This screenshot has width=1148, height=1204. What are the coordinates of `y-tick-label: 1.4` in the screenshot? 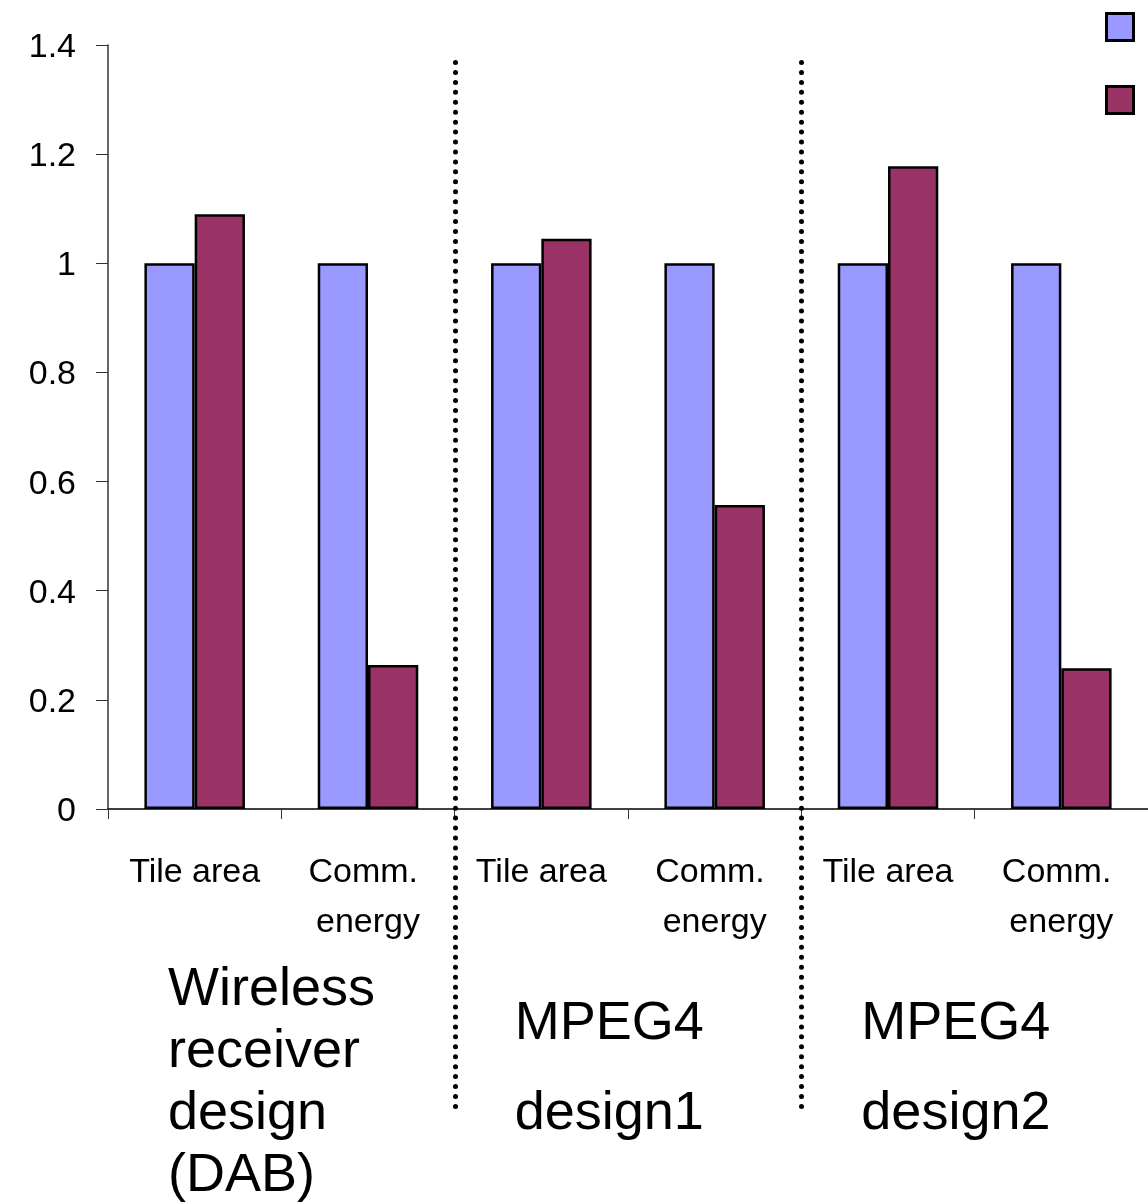 It's located at (52, 45).